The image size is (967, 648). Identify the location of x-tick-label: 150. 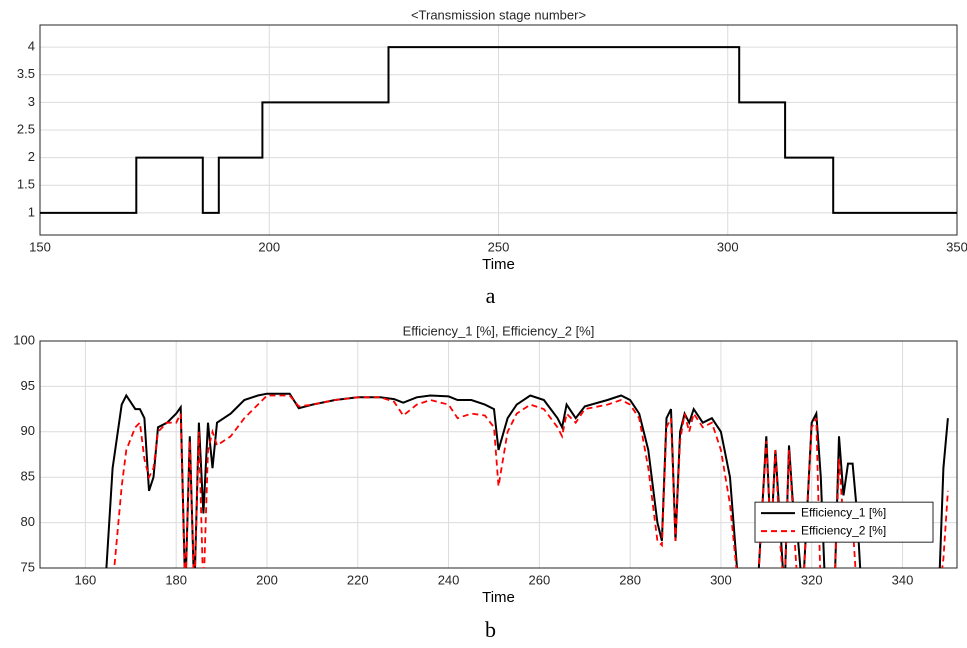
(40, 246).